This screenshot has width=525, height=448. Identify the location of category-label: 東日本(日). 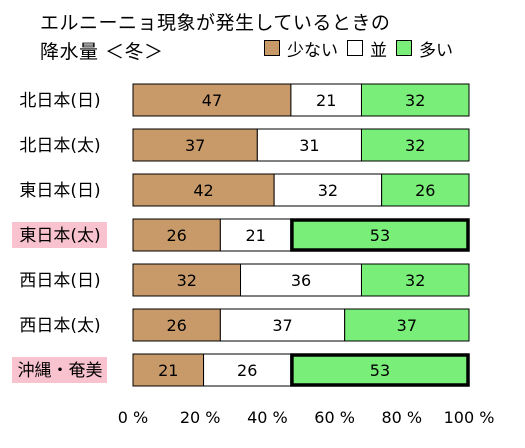
(59, 191).